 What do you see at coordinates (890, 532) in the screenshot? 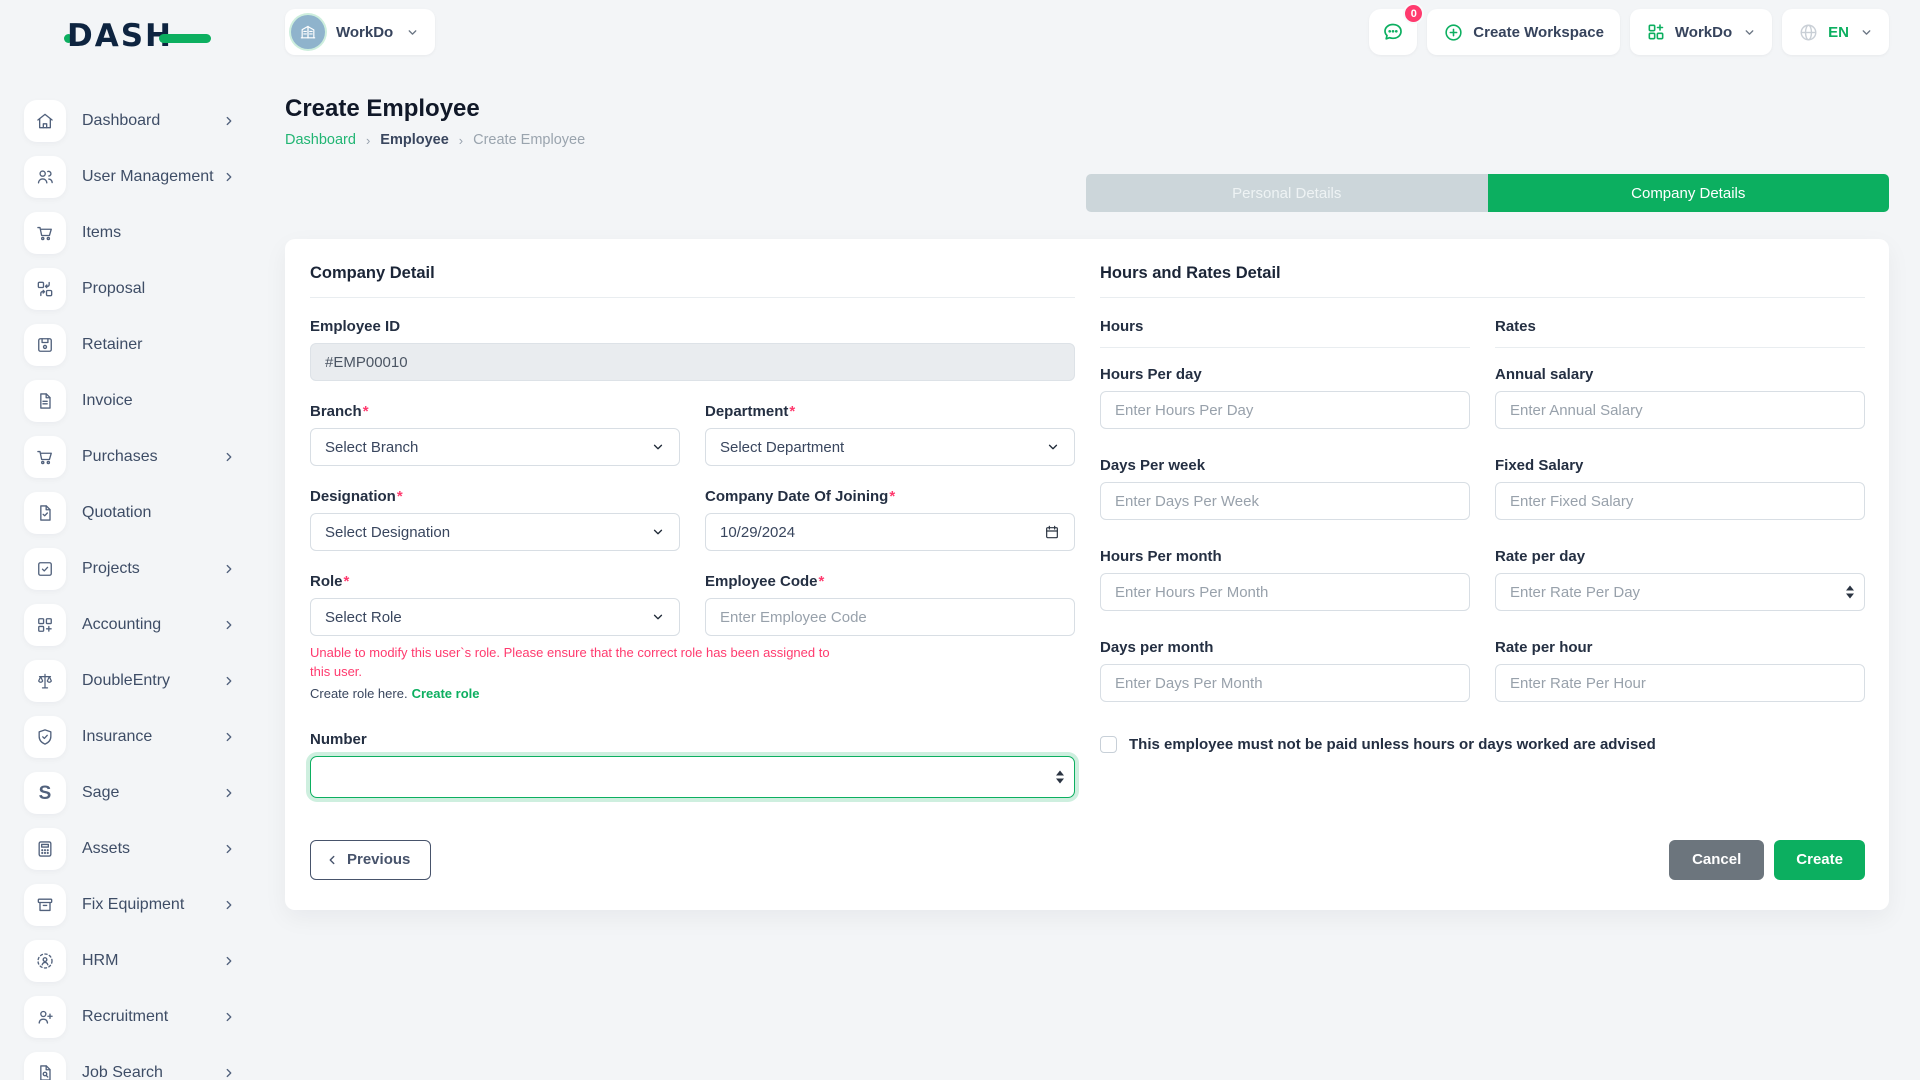
I see `joining-date-input: 10/29/2024` at bounding box center [890, 532].